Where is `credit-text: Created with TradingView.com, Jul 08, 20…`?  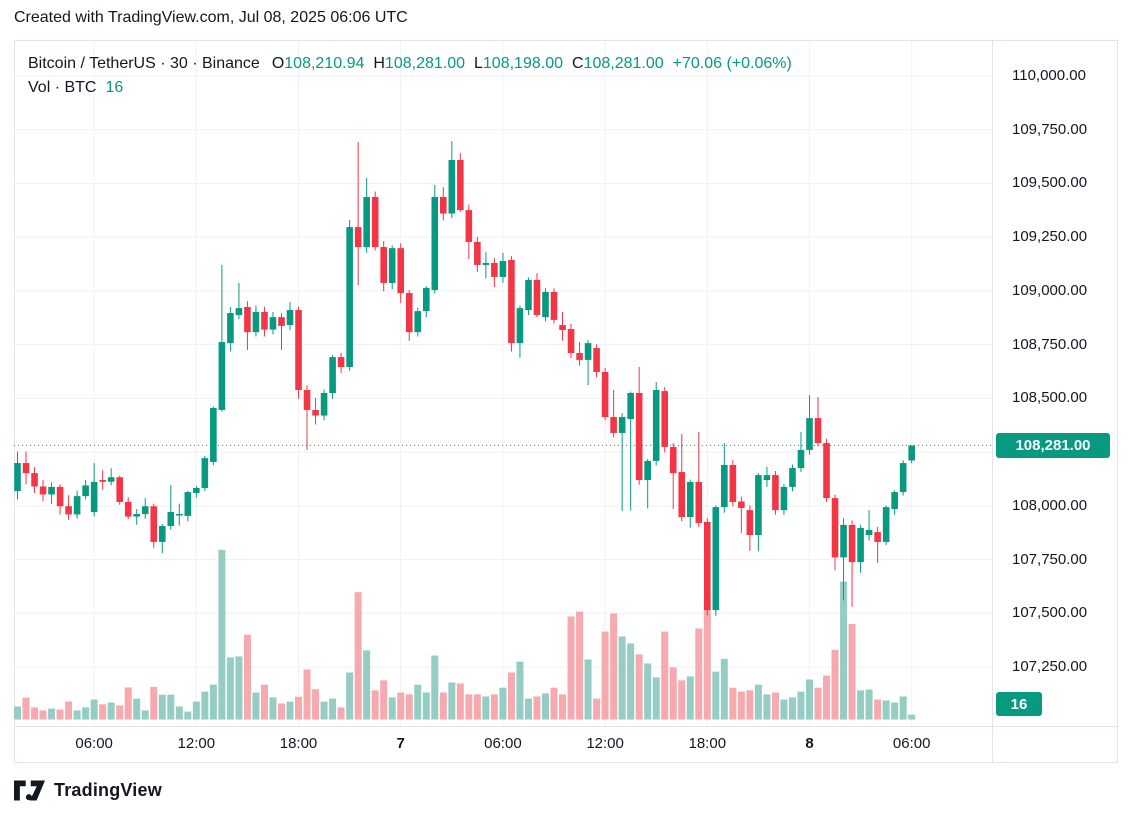 credit-text: Created with TradingView.com, Jul 08, 20… is located at coordinates (211, 17).